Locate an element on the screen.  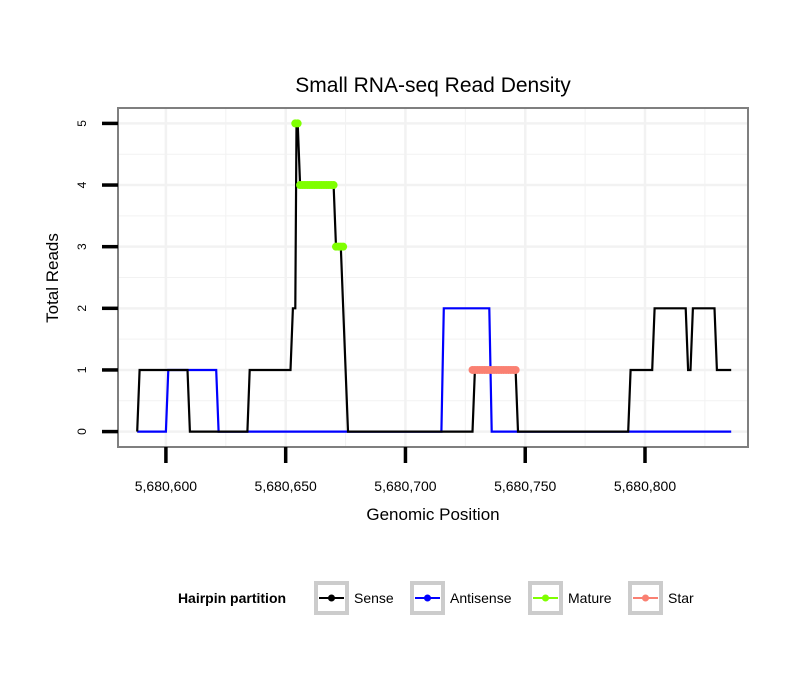
legend-point-star is located at coordinates (645, 598).